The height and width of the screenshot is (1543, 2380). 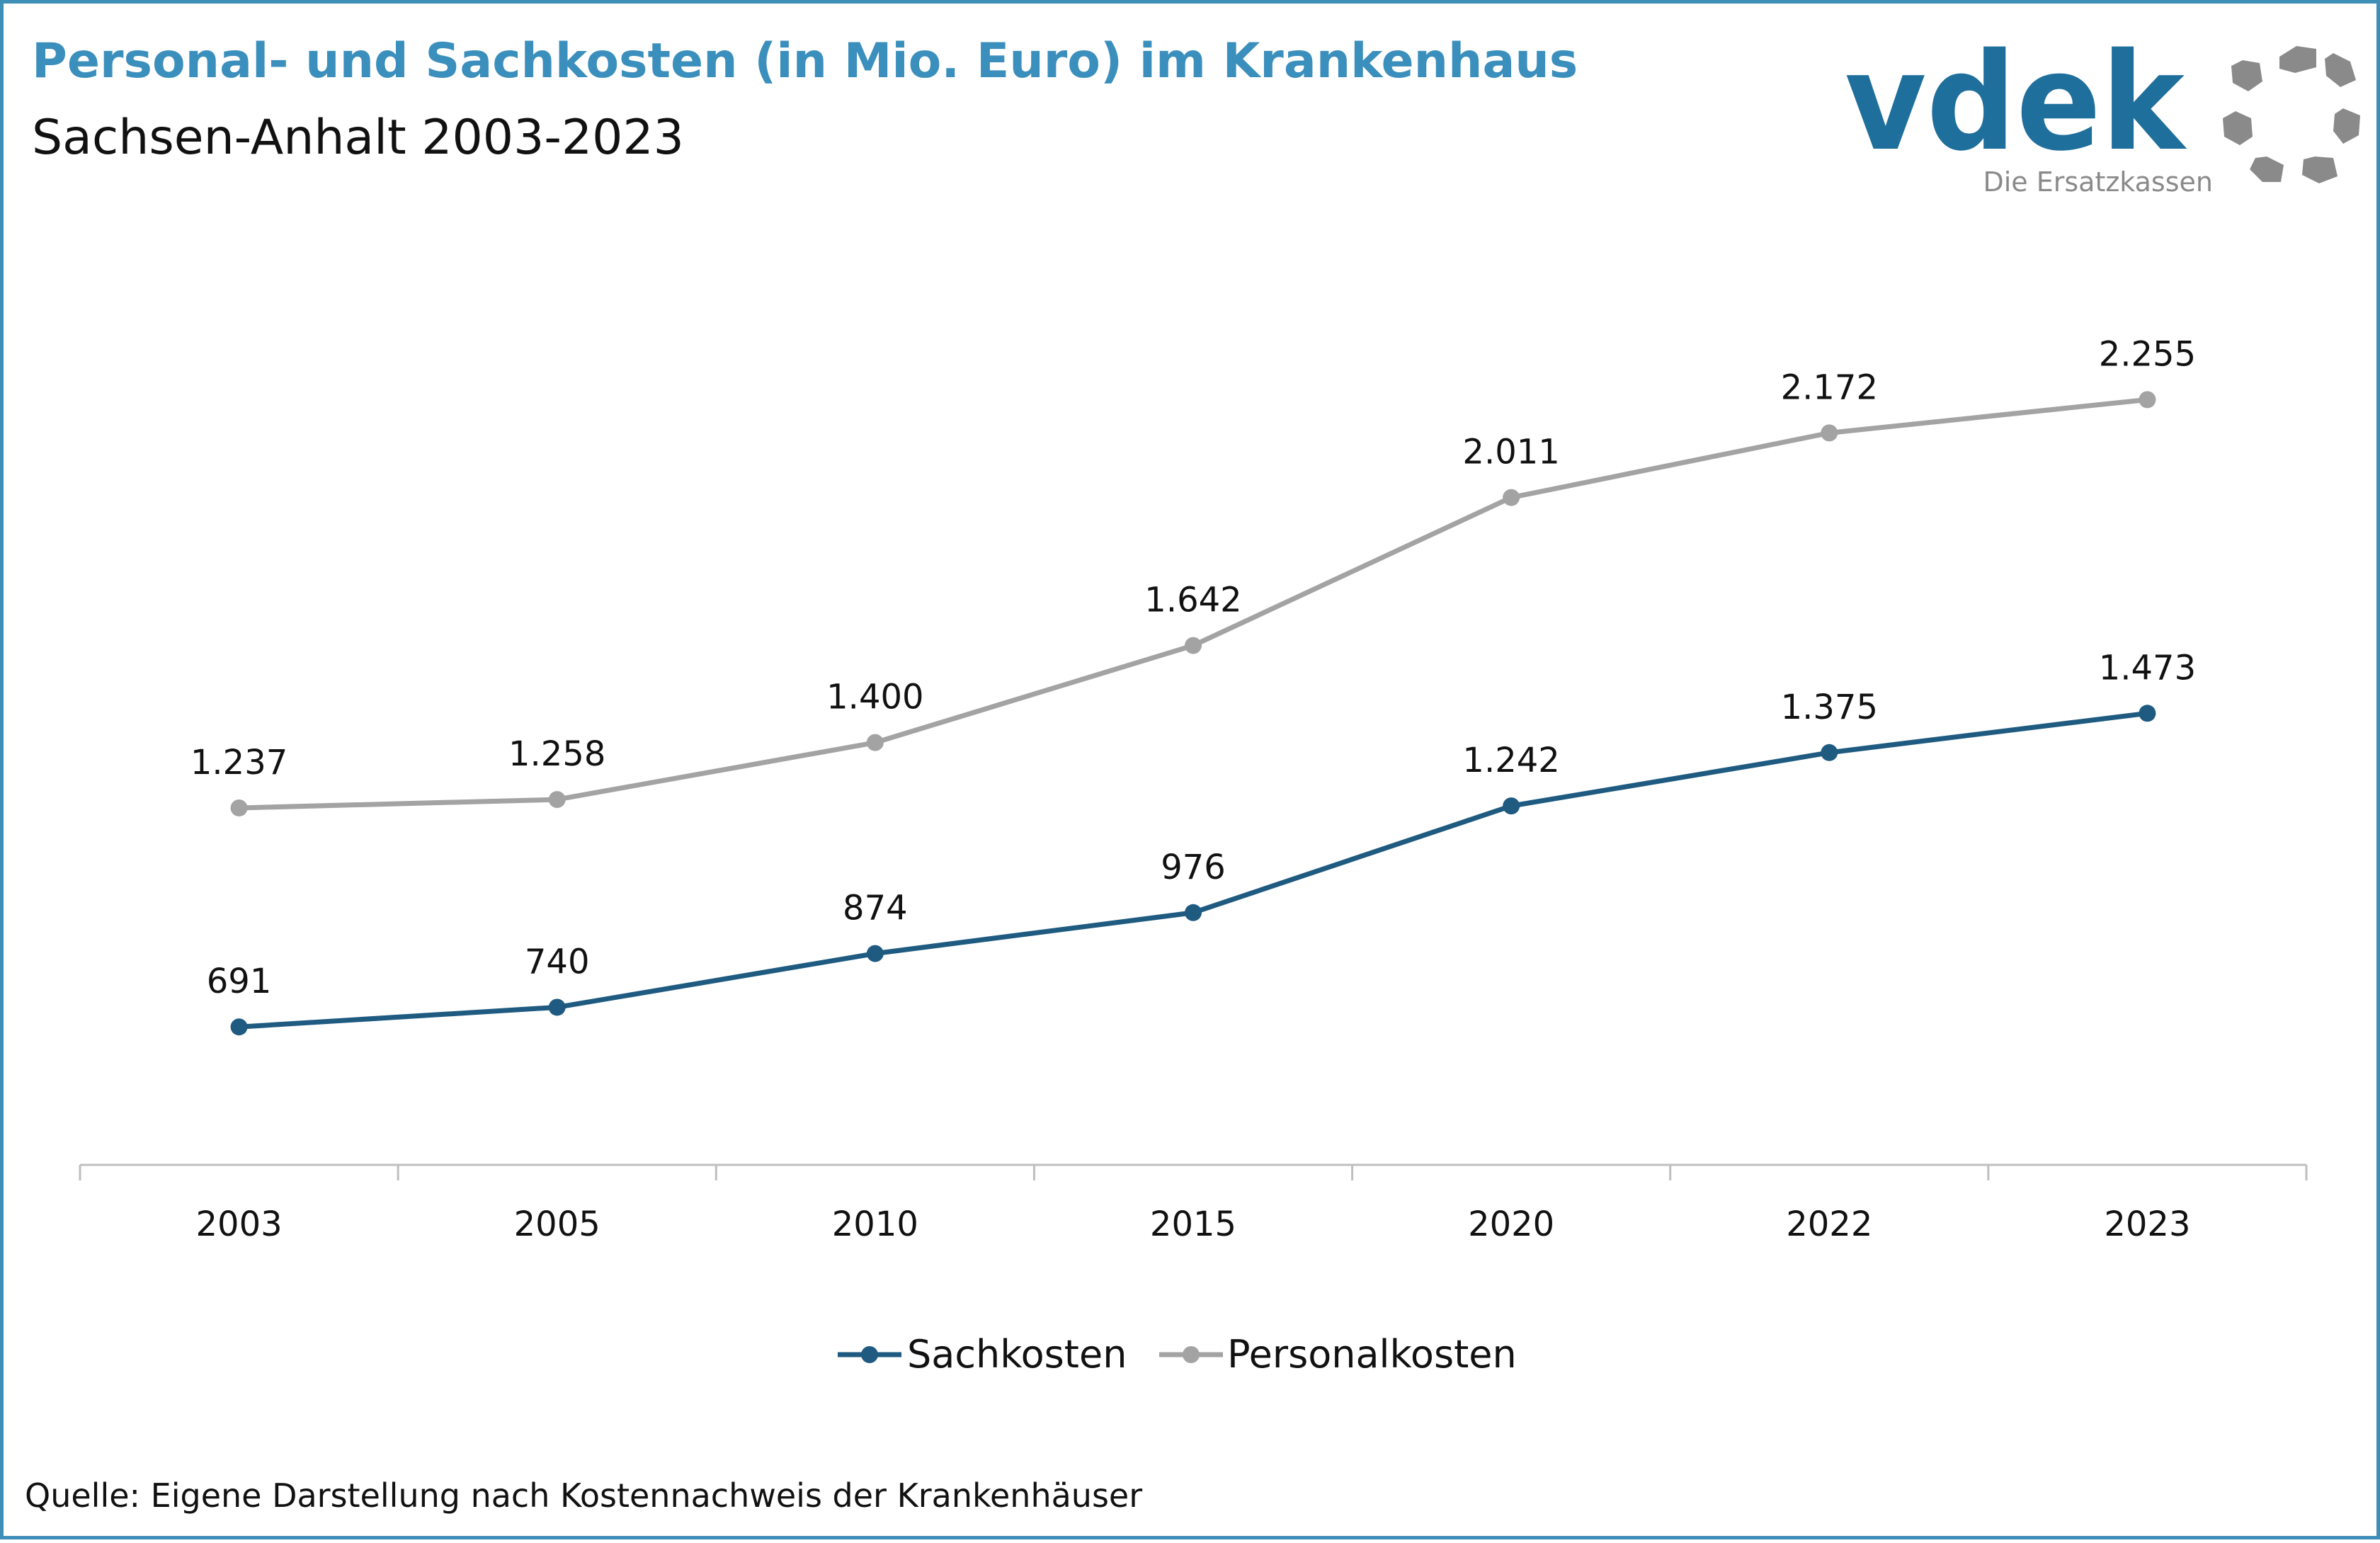 What do you see at coordinates (1829, 387) in the screenshot?
I see `data-label-personalkosten: 2.172` at bounding box center [1829, 387].